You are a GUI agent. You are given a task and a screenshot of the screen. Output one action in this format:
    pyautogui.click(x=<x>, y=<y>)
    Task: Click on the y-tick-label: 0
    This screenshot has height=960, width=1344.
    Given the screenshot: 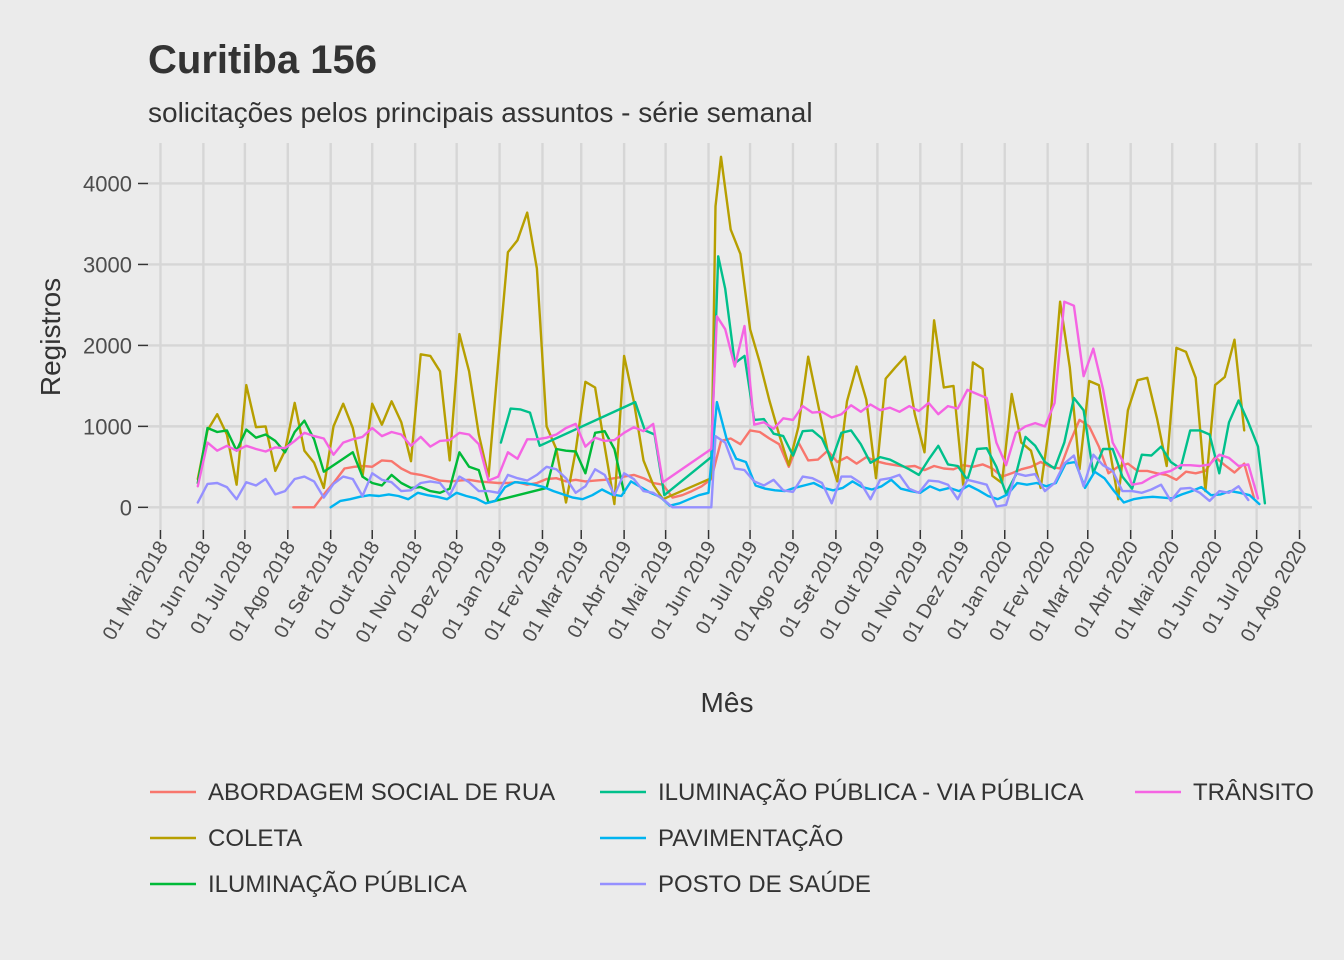 What is the action you would take?
    pyautogui.click(x=126, y=507)
    